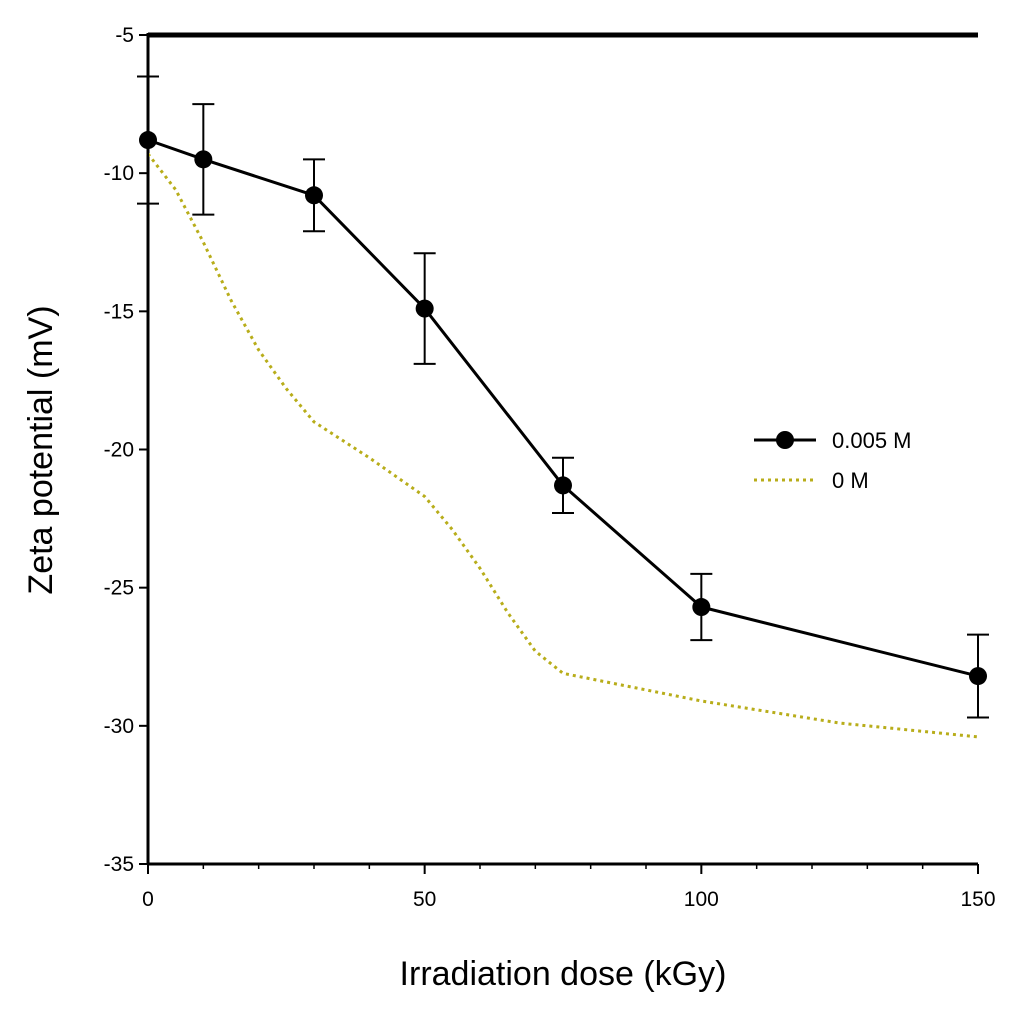 The height and width of the screenshot is (1015, 1024). What do you see at coordinates (833, 460) in the screenshot?
I see `legend: 0.005 M 0 M` at bounding box center [833, 460].